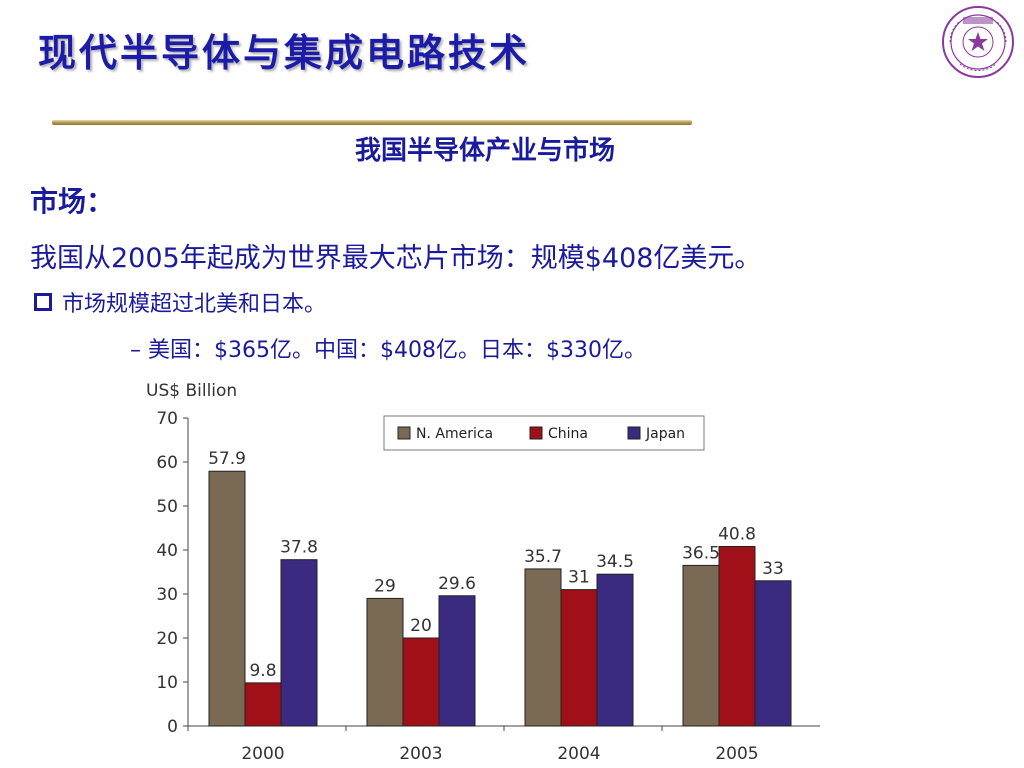 The image size is (1024, 768). What do you see at coordinates (388, 350) in the screenshot?
I see `sub-bullet-text: – 美国：$365亿。中国：$408亿。日本：$330亿。` at bounding box center [388, 350].